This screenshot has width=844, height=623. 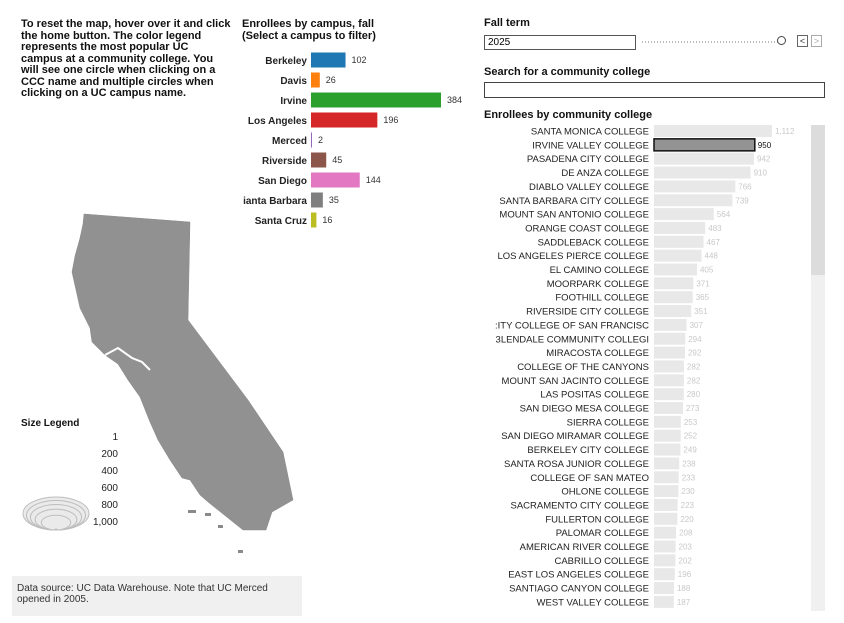 I want to click on next-term-button: >, so click(x=816, y=41).